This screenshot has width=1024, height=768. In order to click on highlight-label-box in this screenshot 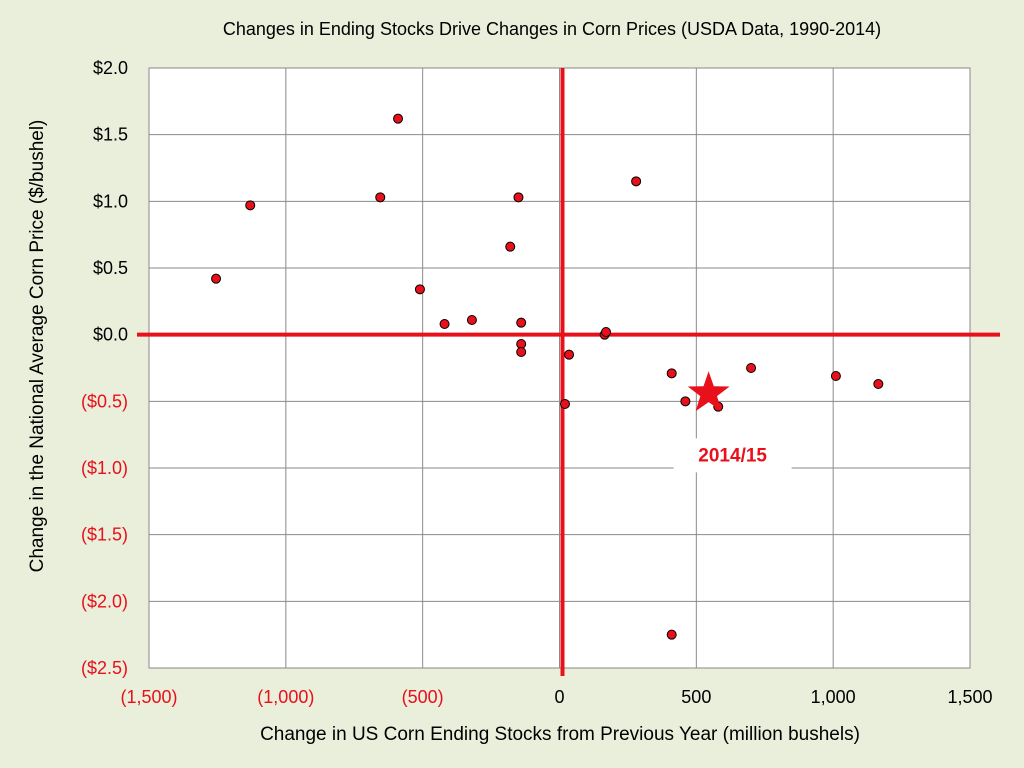, I will do `click(732, 455)`.